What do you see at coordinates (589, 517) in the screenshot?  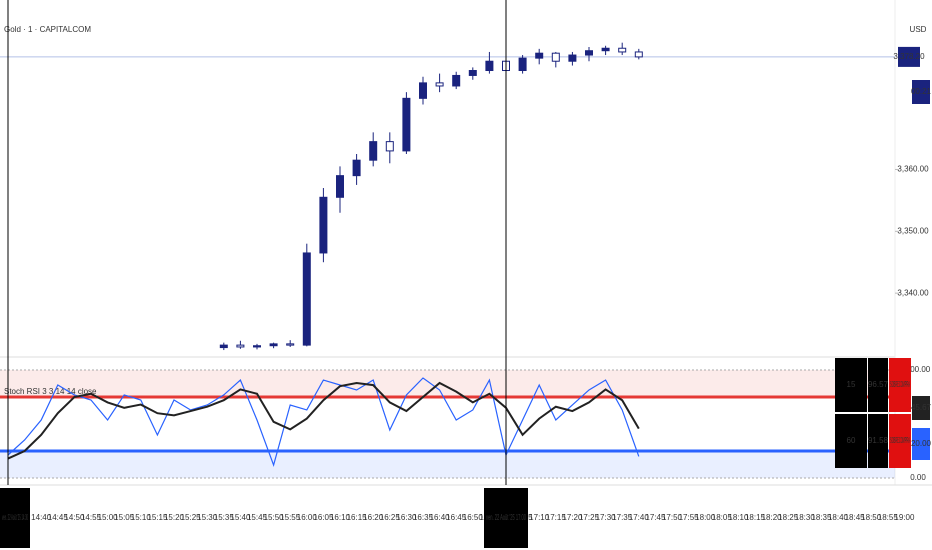 I see `x-tick-label: 17:25` at bounding box center [589, 517].